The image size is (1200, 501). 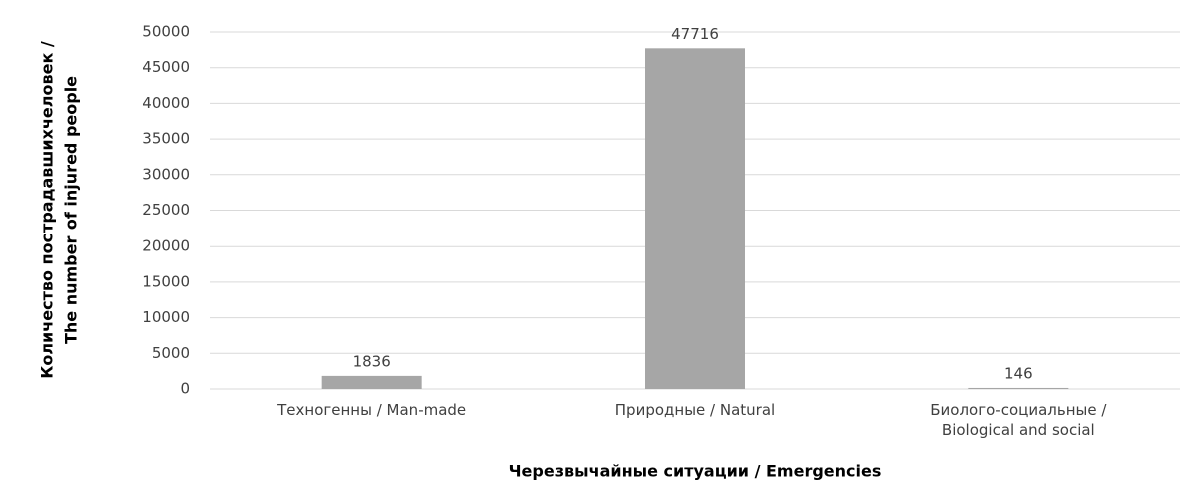 I want to click on y-tick-label: 35000, so click(x=166, y=139).